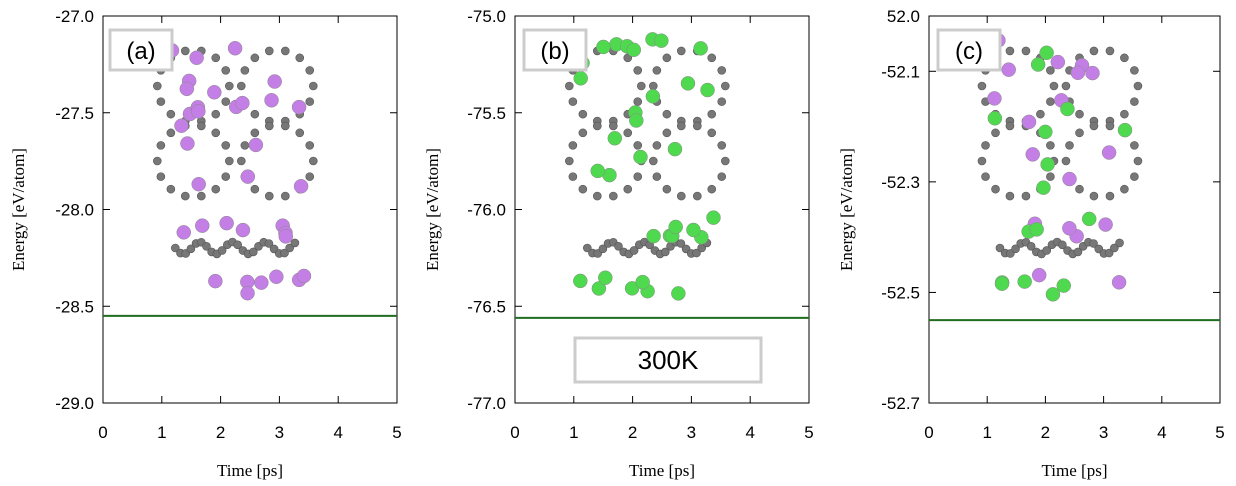 This screenshot has height=486, width=1236. I want to click on y-tick-label: -27.0, so click(74, 16).